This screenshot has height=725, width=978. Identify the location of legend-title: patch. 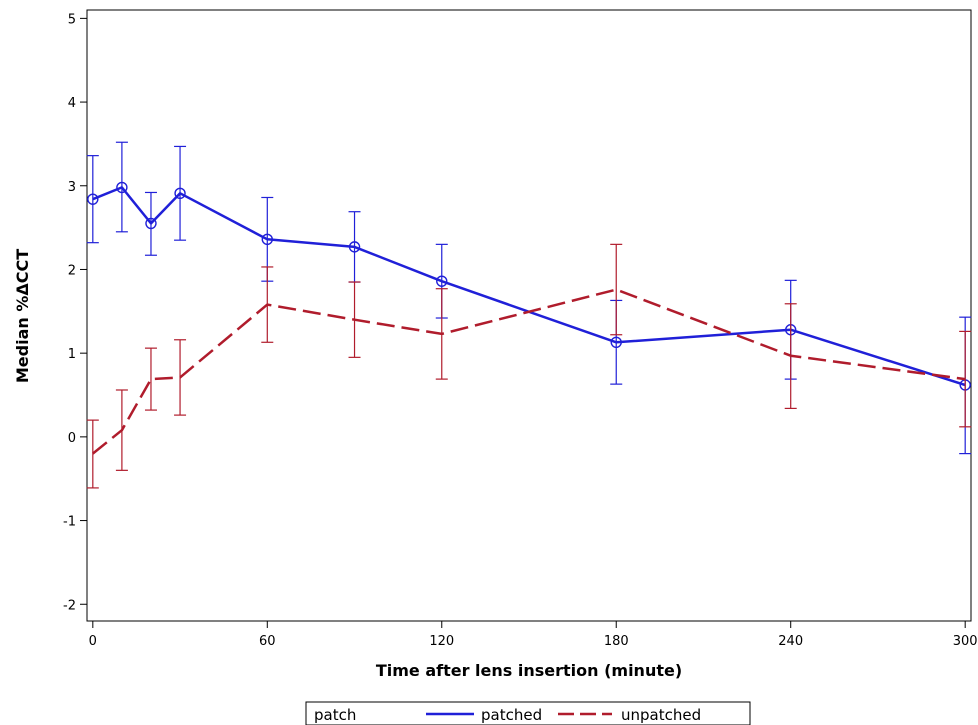
(335, 715).